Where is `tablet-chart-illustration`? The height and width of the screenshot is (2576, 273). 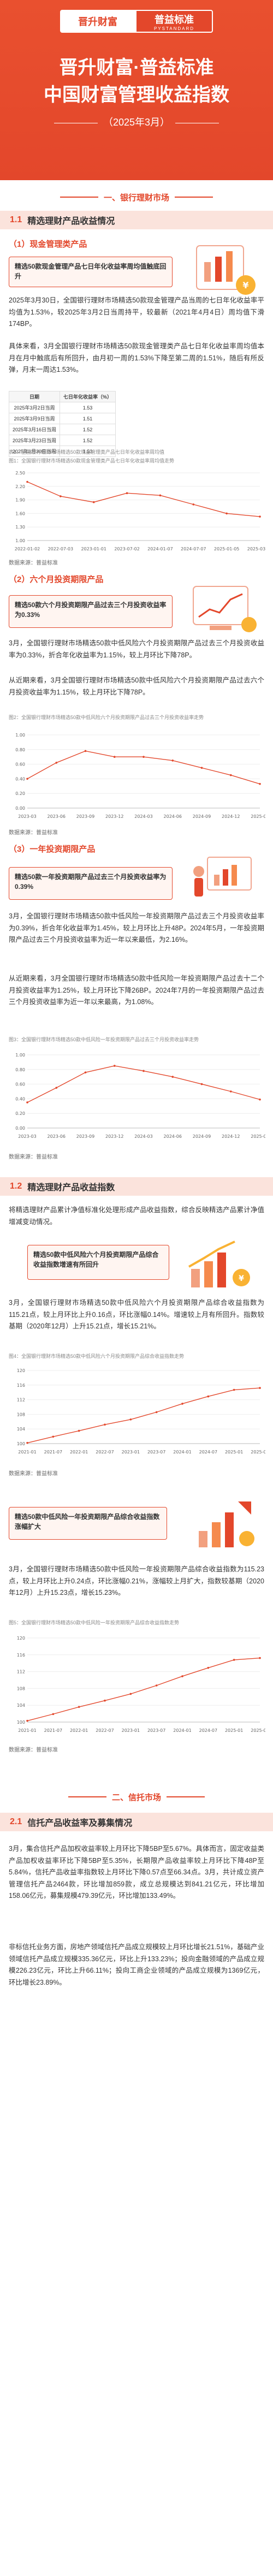
tablet-chart-illustration is located at coordinates (225, 609).